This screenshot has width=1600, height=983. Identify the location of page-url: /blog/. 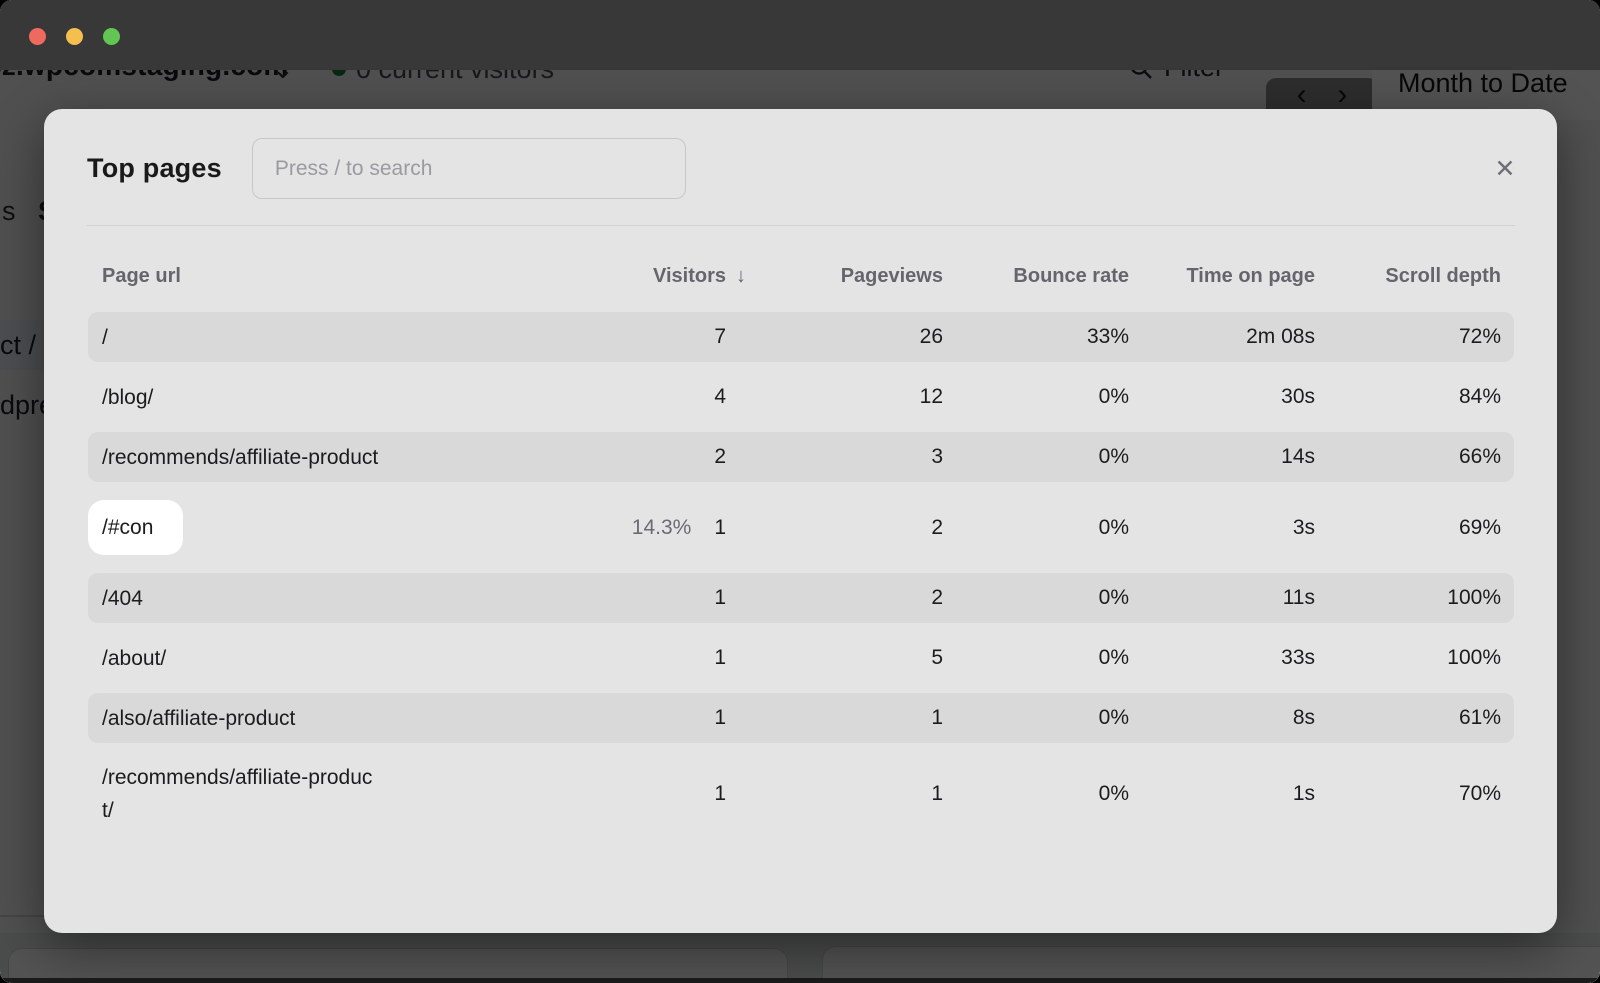
(128, 397).